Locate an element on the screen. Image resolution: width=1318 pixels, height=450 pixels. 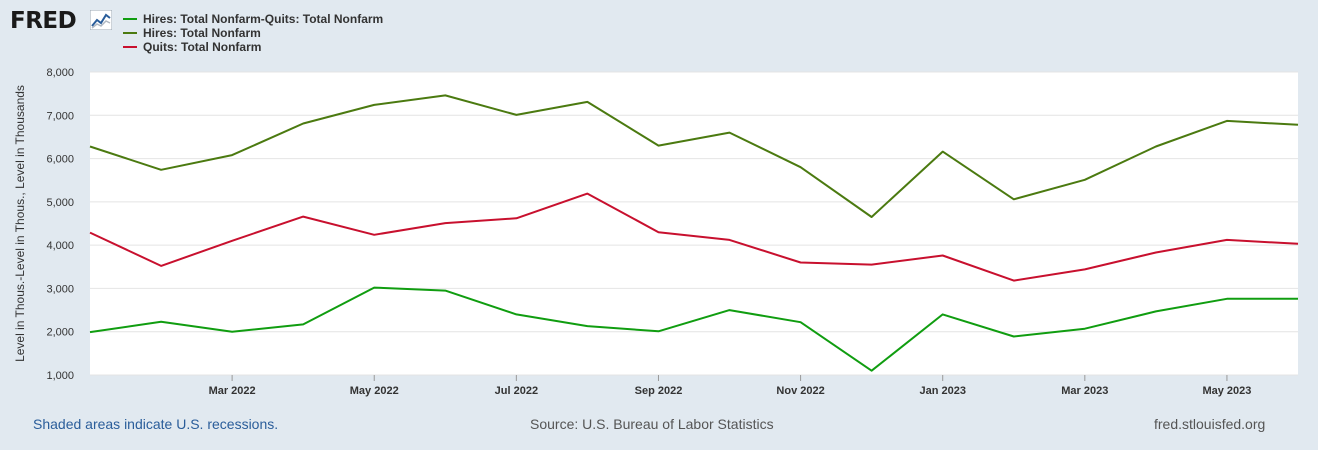
fred-logo-graph-icon is located at coordinates (101, 20).